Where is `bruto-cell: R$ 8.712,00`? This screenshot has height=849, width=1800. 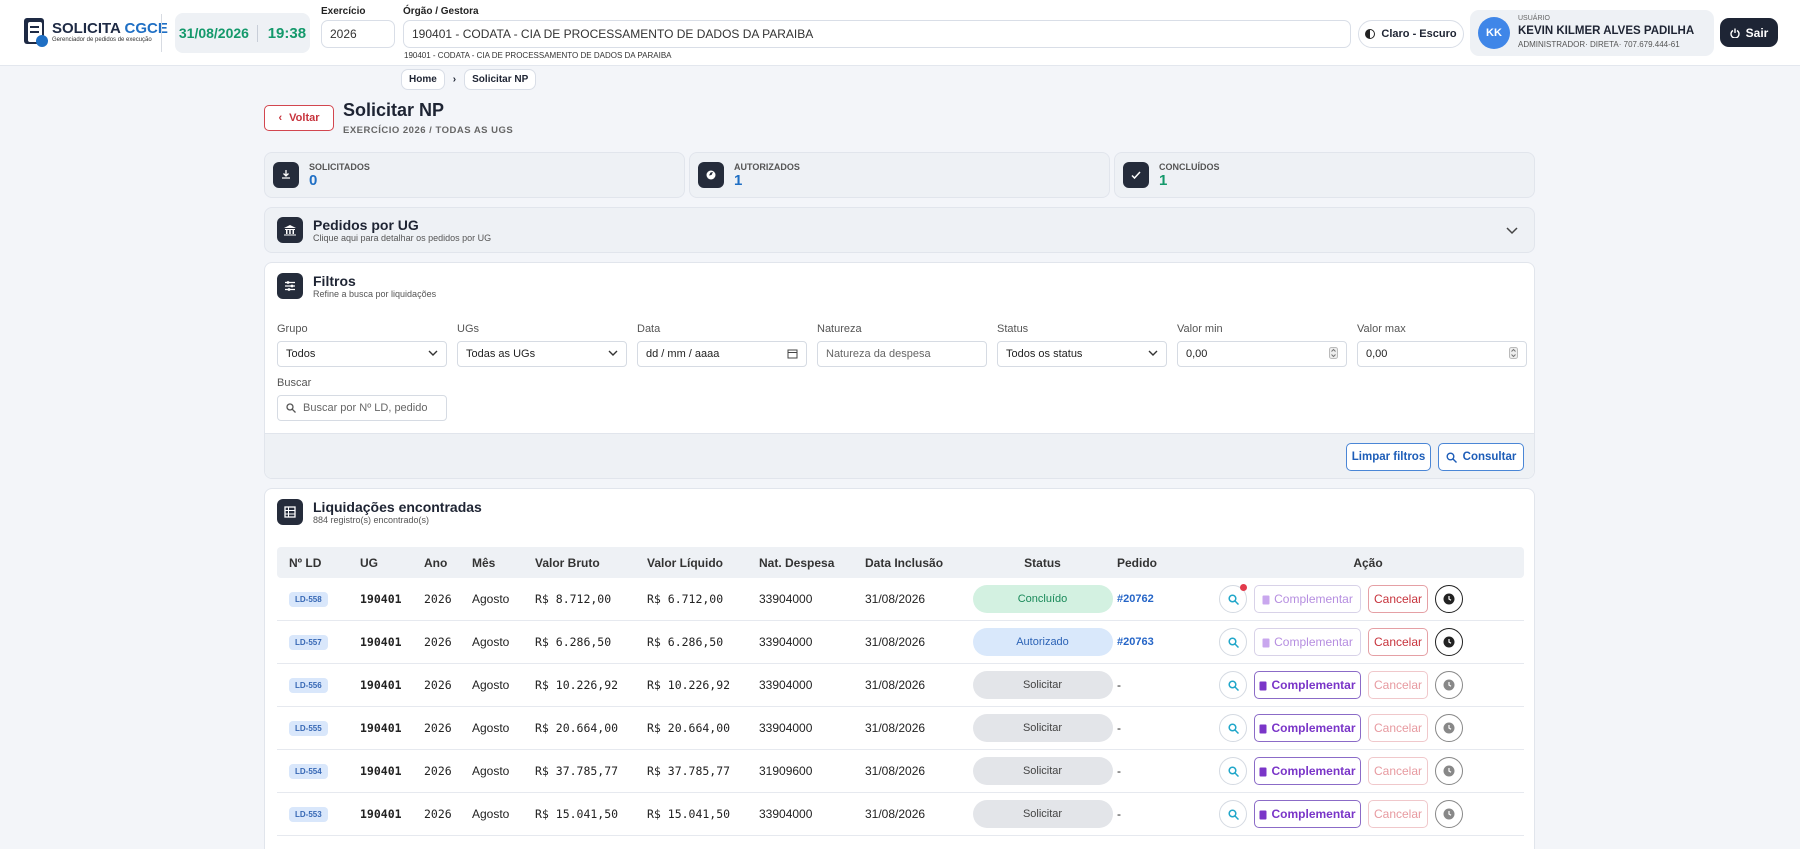 bruto-cell: R$ 8.712,00 is located at coordinates (573, 599).